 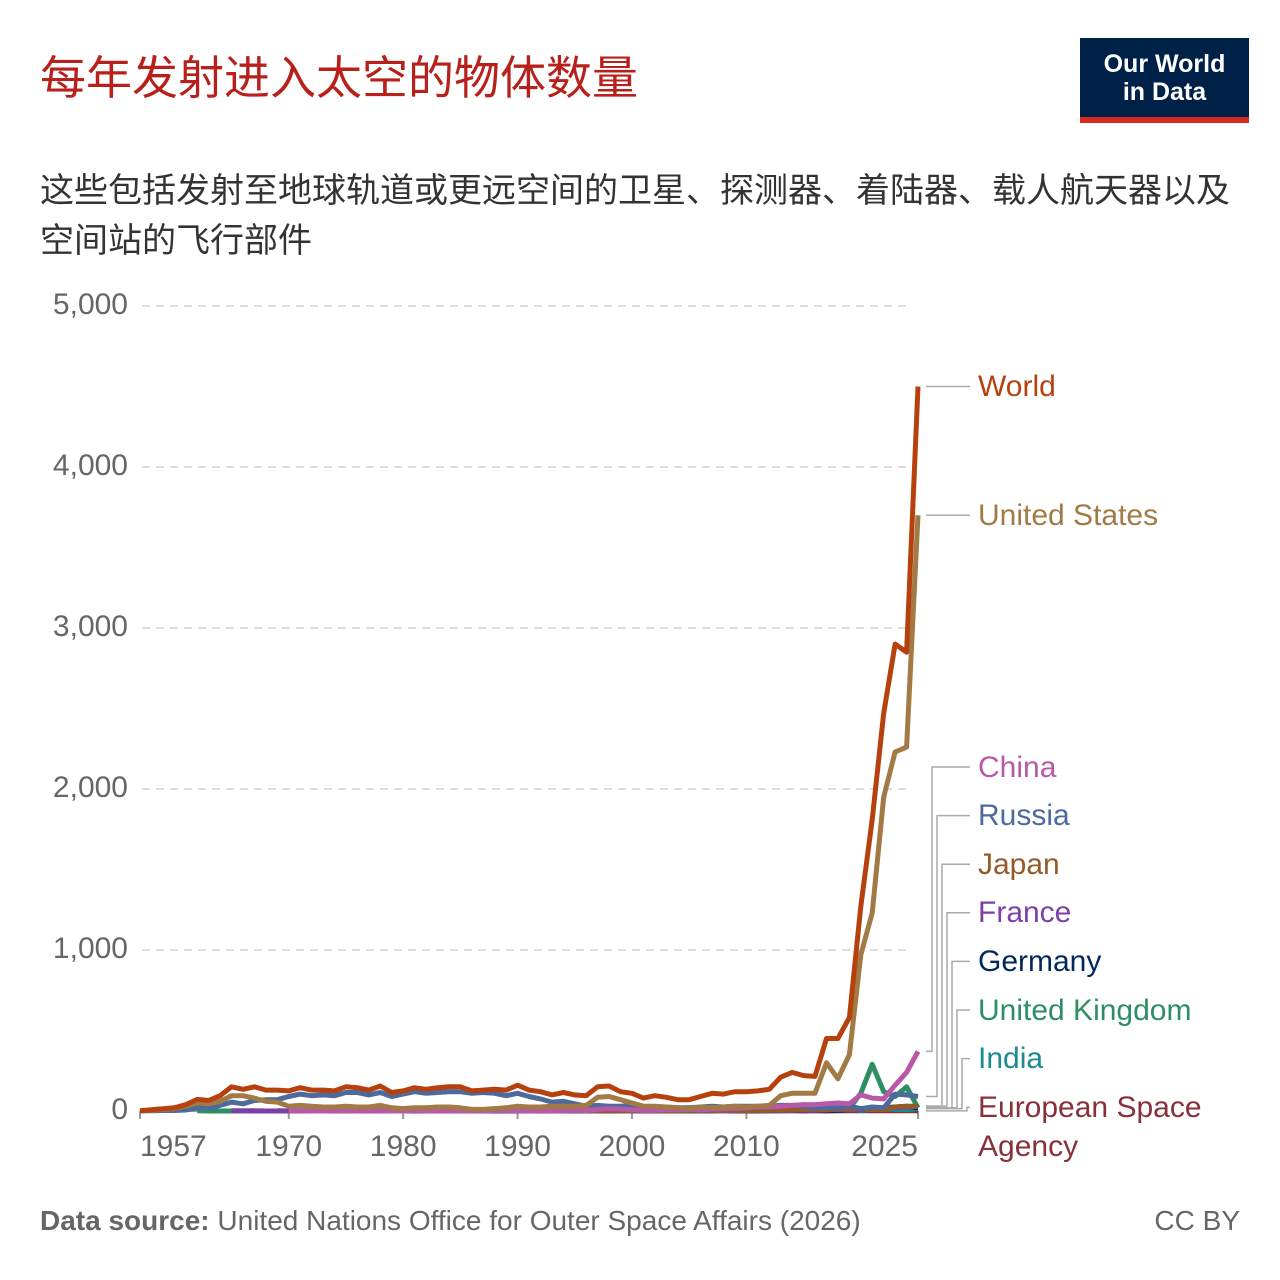 I want to click on series-label: World, so click(x=1017, y=386).